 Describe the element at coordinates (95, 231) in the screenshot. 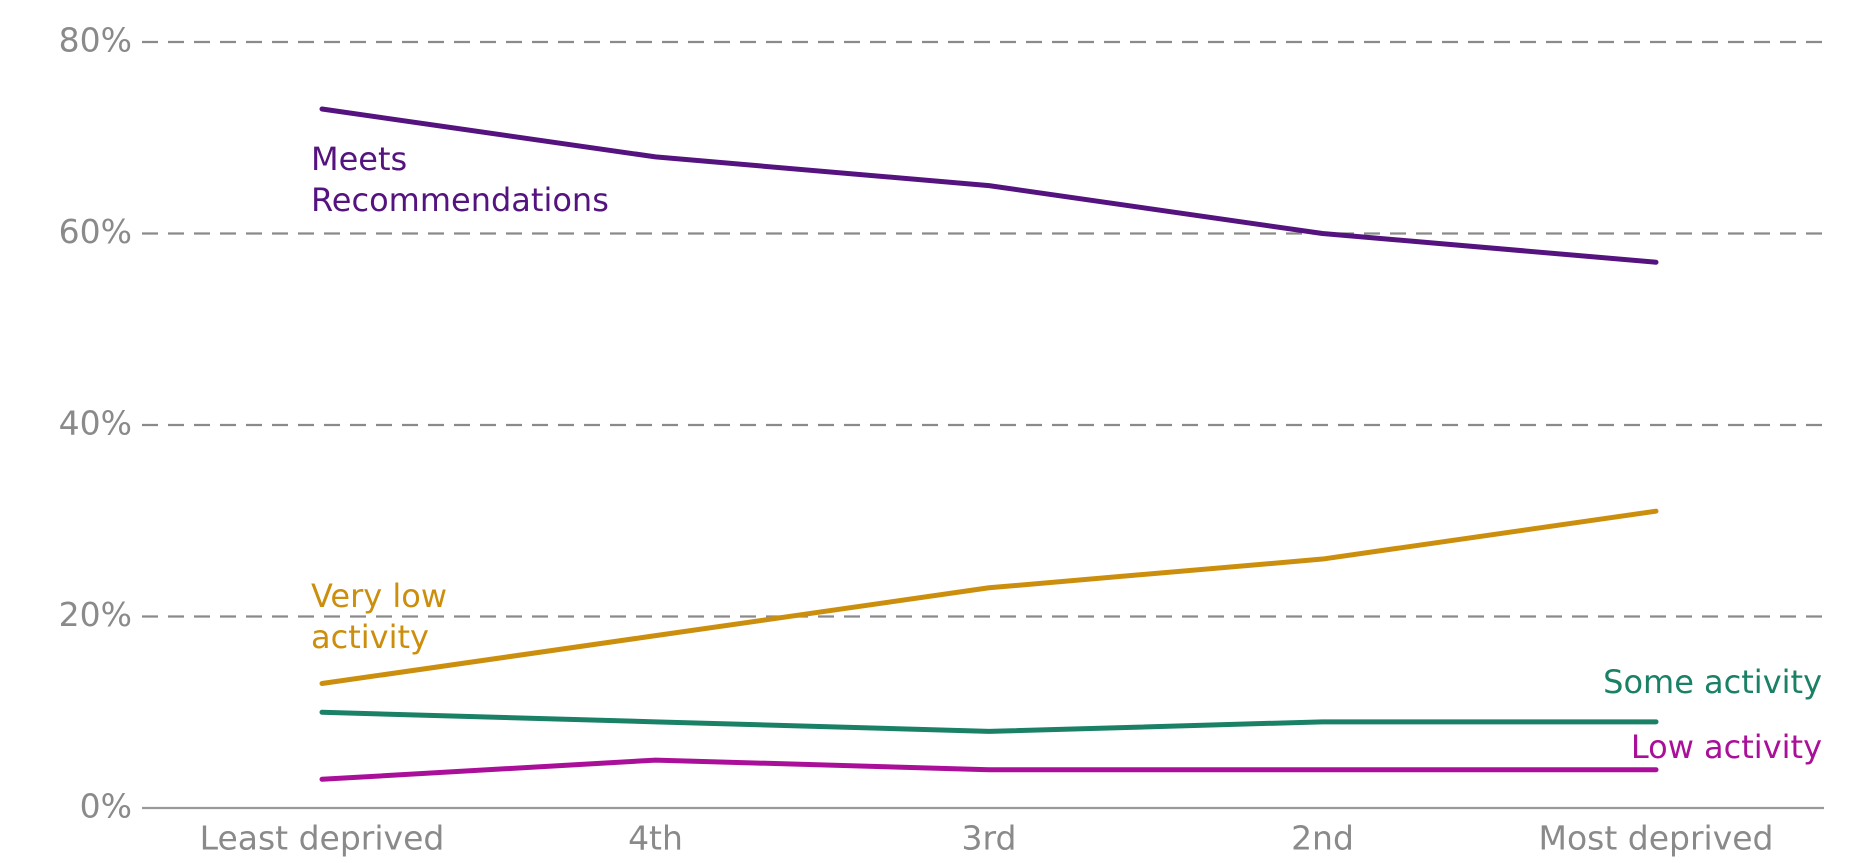

I see `y-tick-label: 60%` at that location.